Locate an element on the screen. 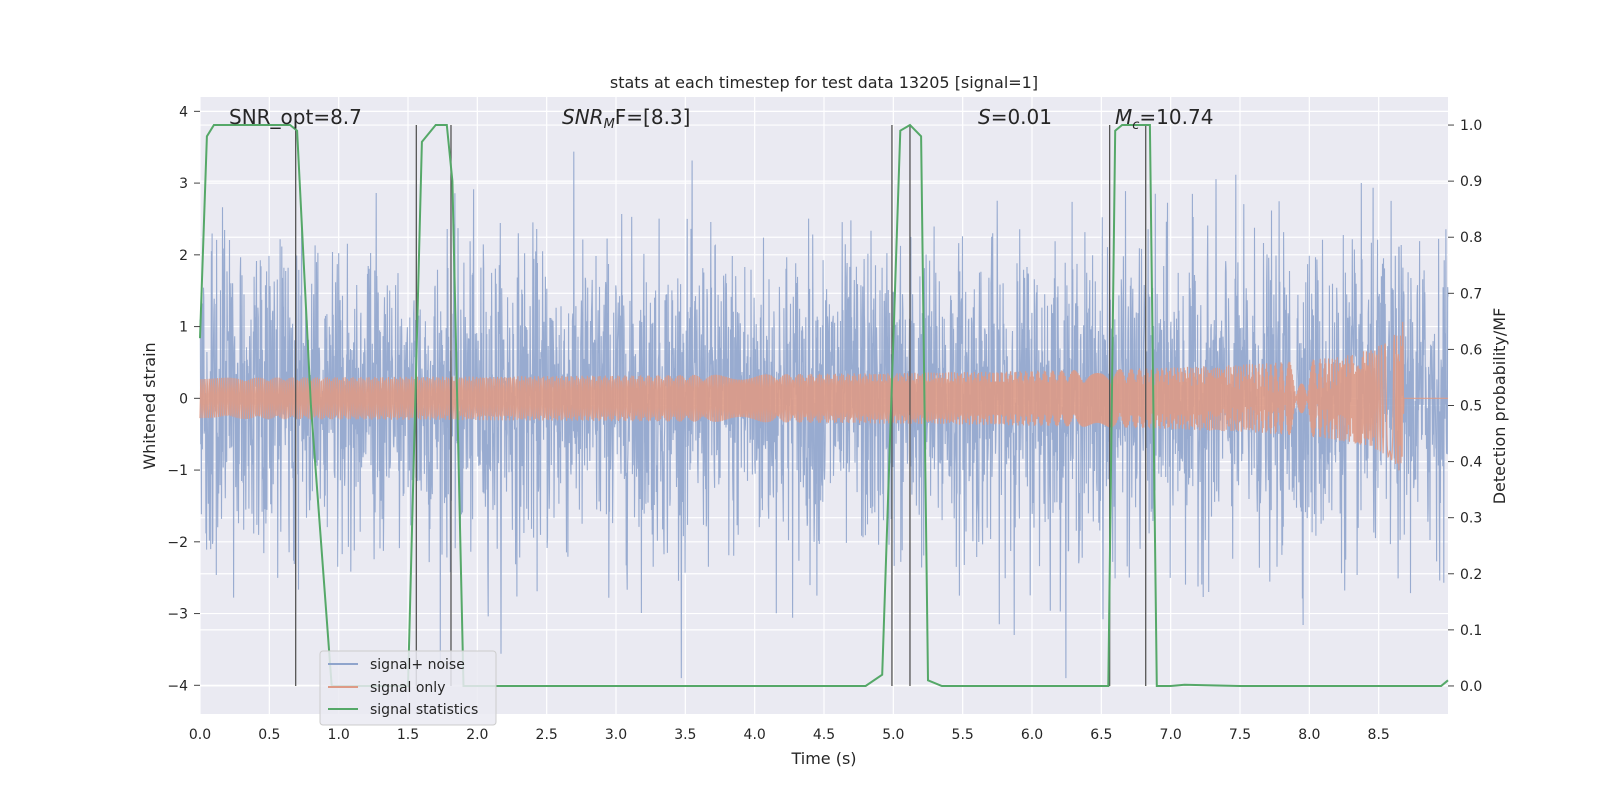 Image resolution: width=1600 pixels, height=804 pixels. y-tick-label: 2 is located at coordinates (183, 256).